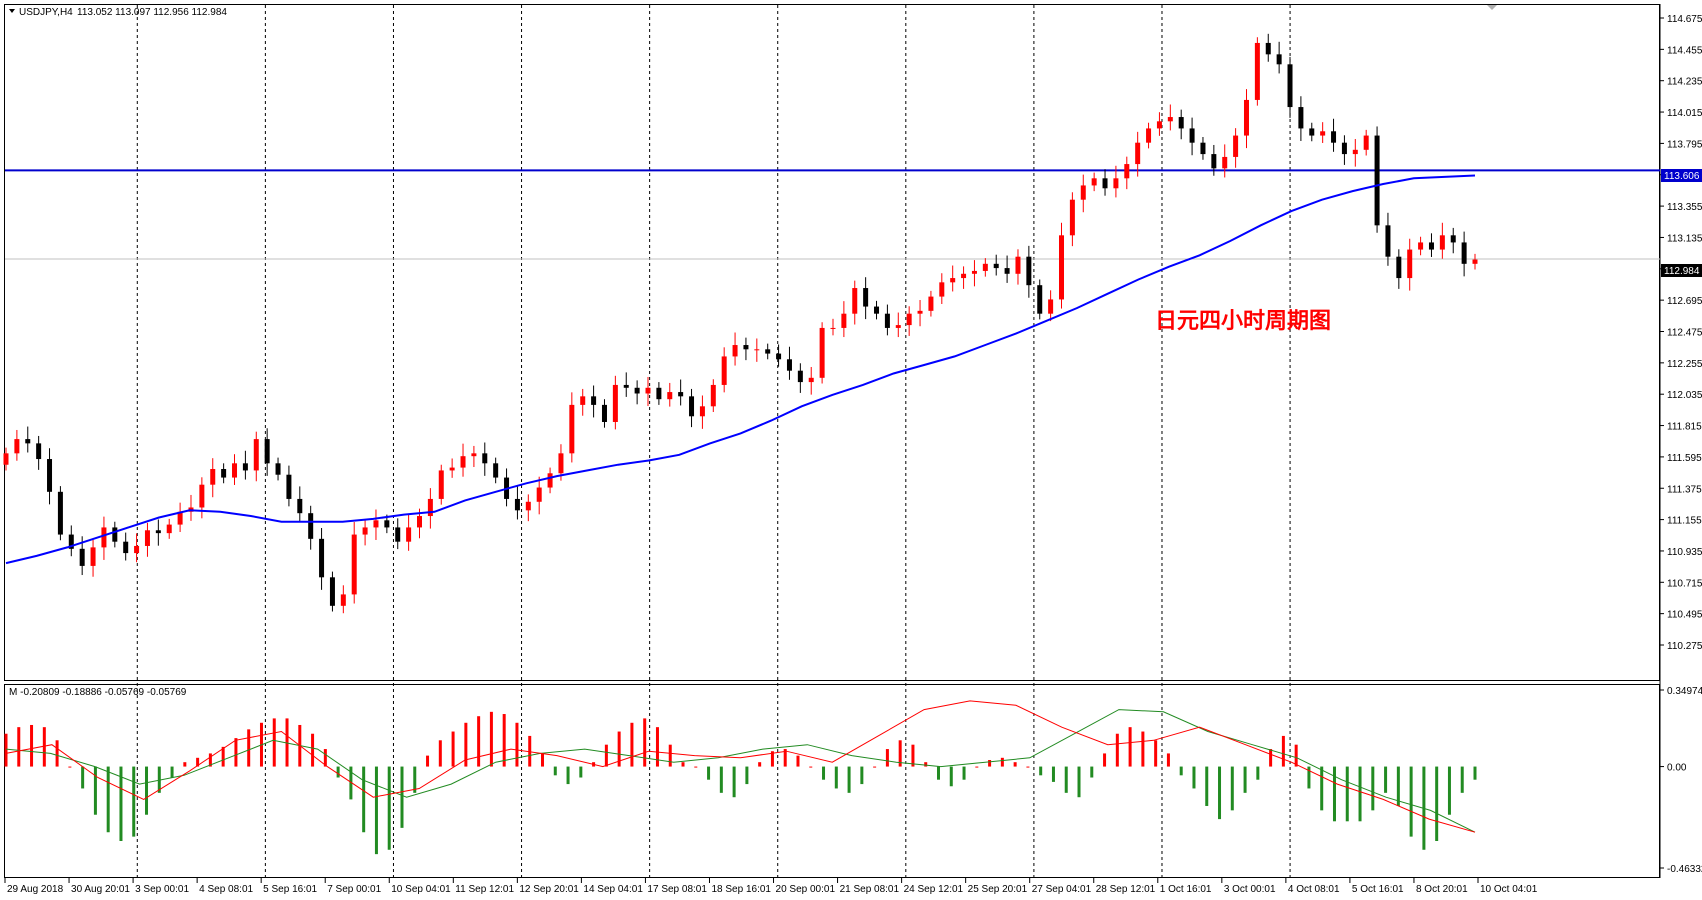  Describe the element at coordinates (934, 889) in the screenshot. I see `time-tick-label: 24 Sep 12:01` at that location.